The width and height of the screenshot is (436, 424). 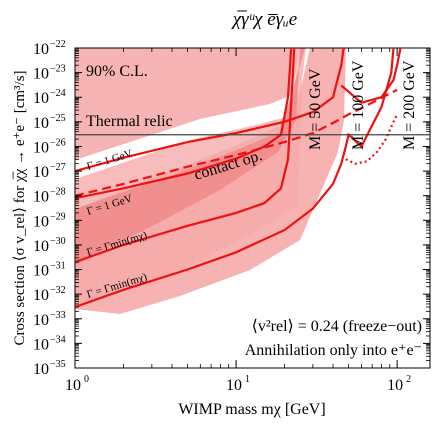 I want to click on x-tick-exponent: 2, so click(x=408, y=379).